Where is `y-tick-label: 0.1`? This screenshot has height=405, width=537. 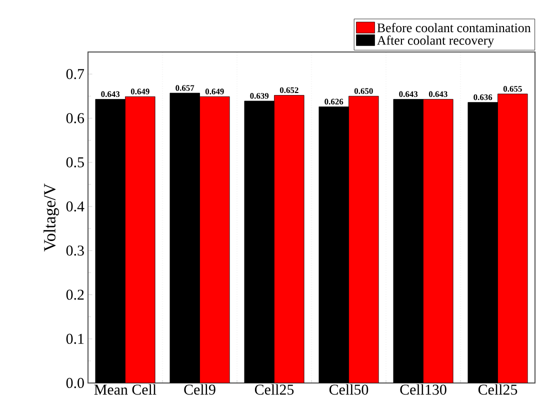
y-tick-label: 0.1 is located at coordinates (75, 339).